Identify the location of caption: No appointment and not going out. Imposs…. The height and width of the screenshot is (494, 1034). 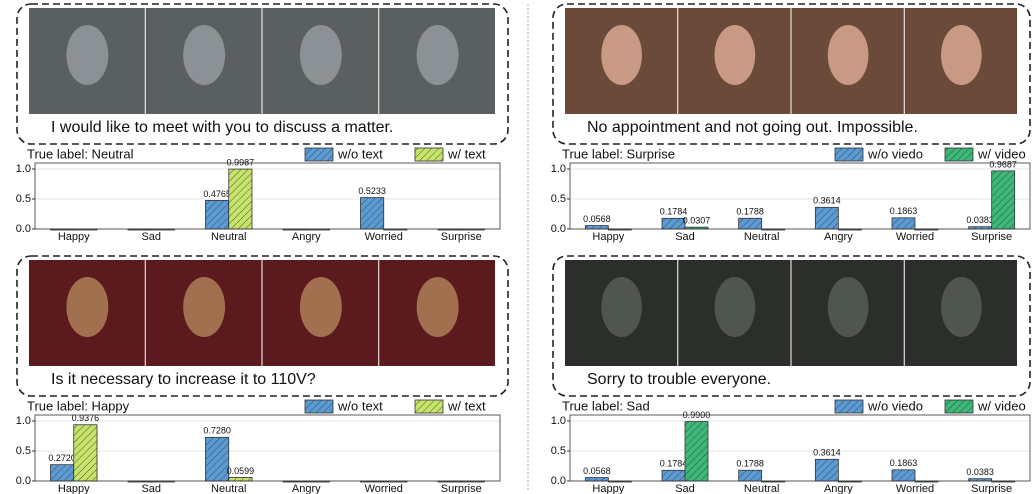
(752, 127).